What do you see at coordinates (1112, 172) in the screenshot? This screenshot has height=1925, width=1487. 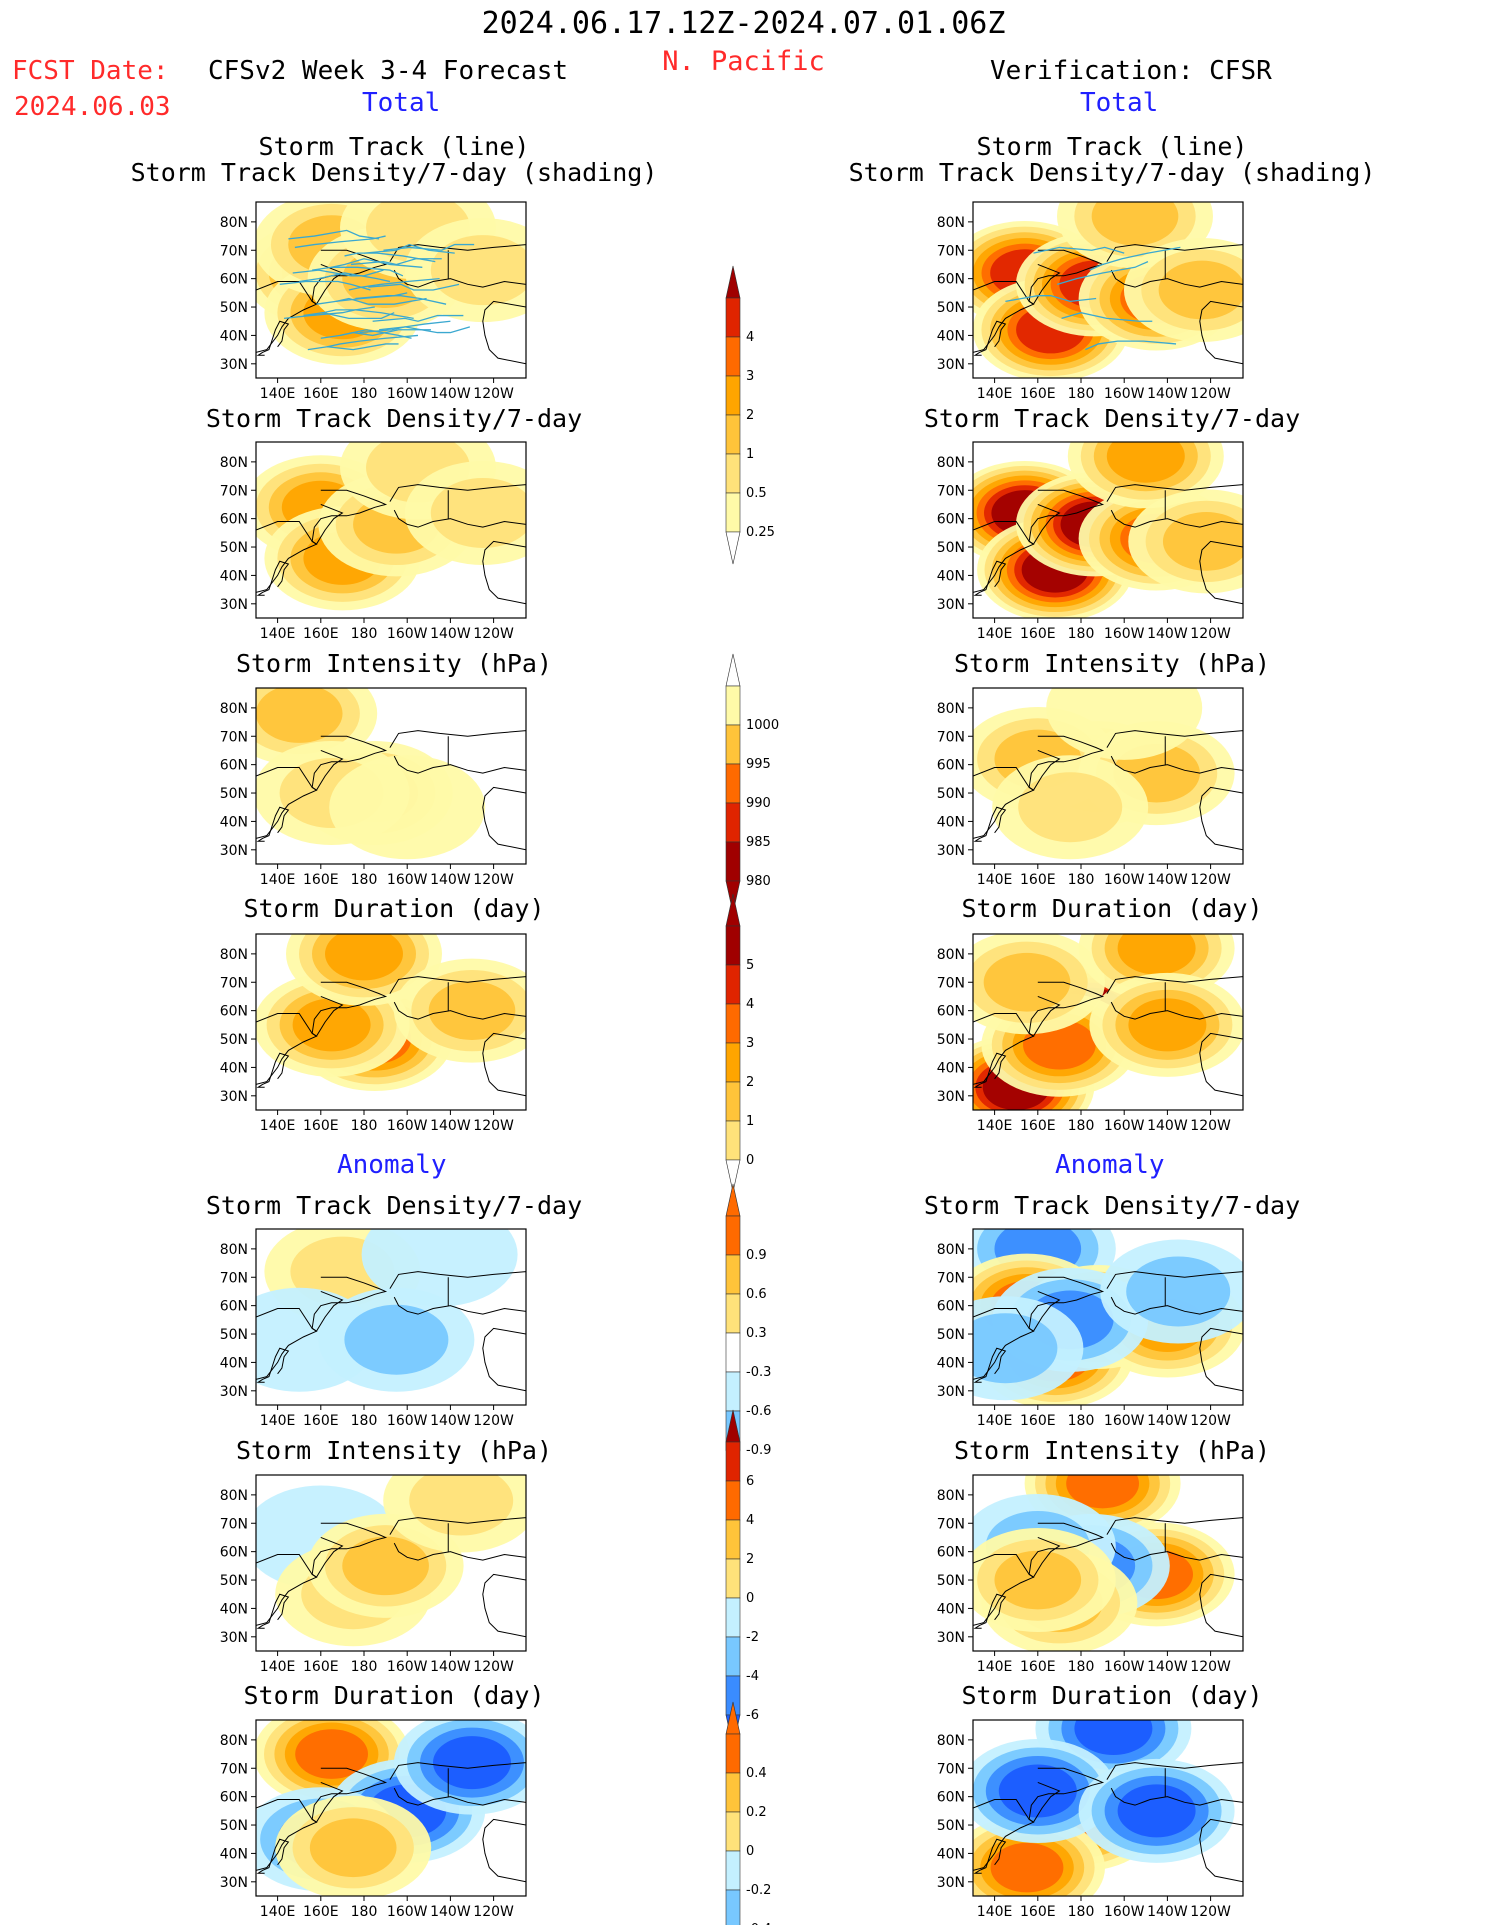 I see `panel-title-track-shading-right: Storm Track Density/7-day (shading)` at bounding box center [1112, 172].